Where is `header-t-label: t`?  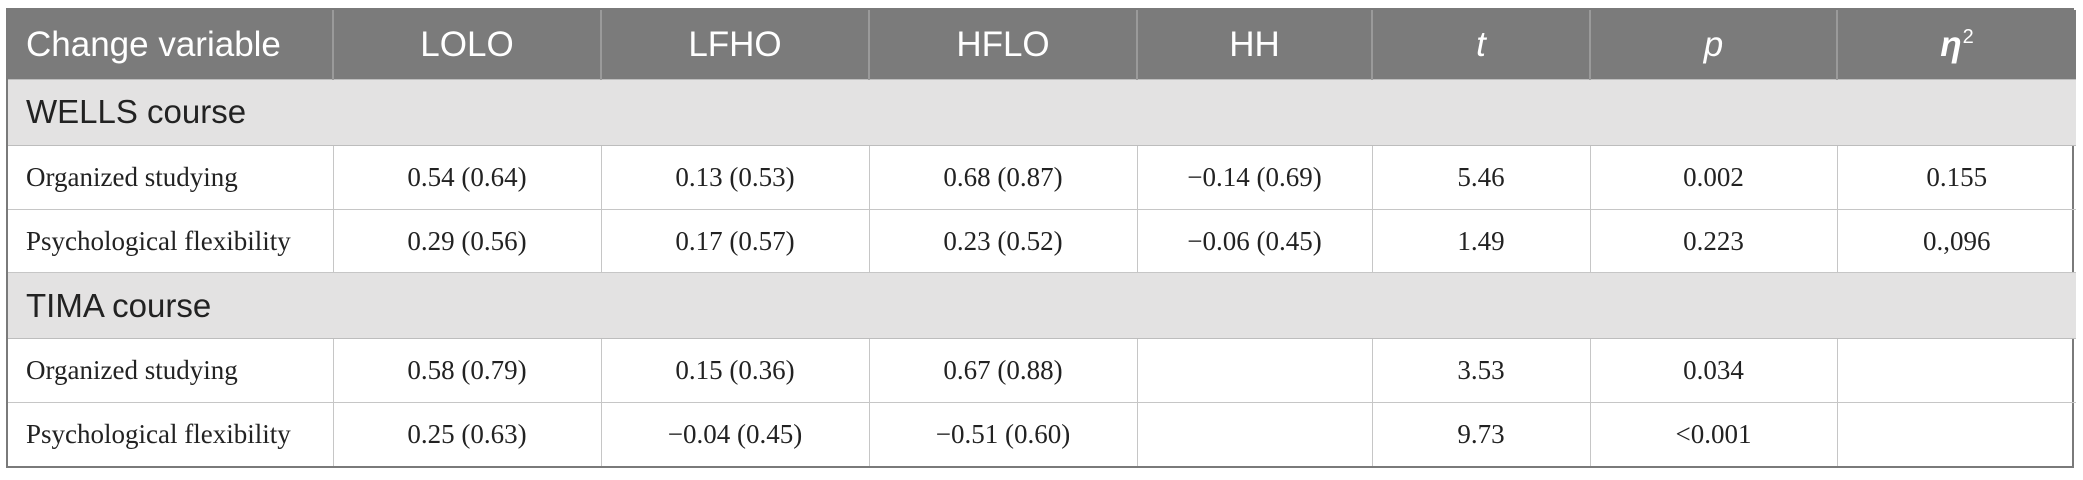 header-t-label: t is located at coordinates (1481, 44).